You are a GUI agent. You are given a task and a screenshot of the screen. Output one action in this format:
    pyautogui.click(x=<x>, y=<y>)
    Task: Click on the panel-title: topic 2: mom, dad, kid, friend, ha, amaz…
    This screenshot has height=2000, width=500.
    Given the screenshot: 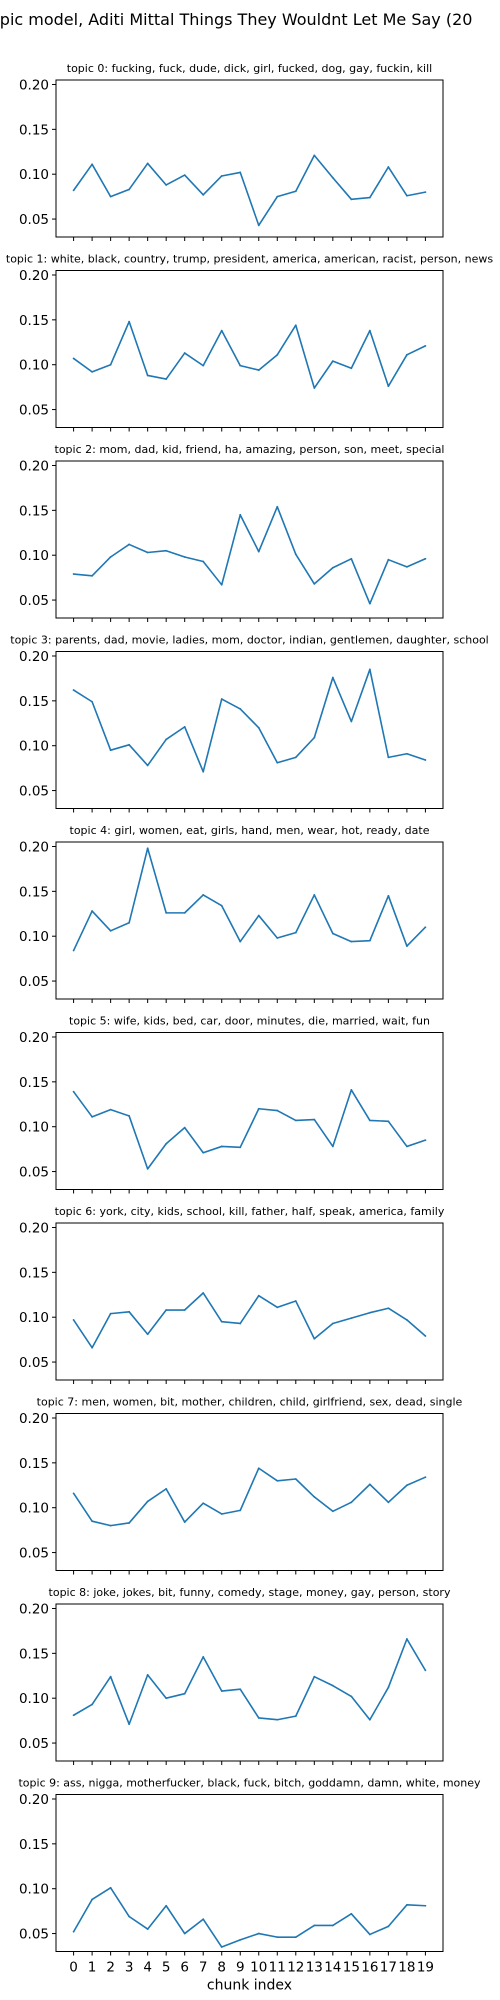 What is the action you would take?
    pyautogui.click(x=250, y=449)
    